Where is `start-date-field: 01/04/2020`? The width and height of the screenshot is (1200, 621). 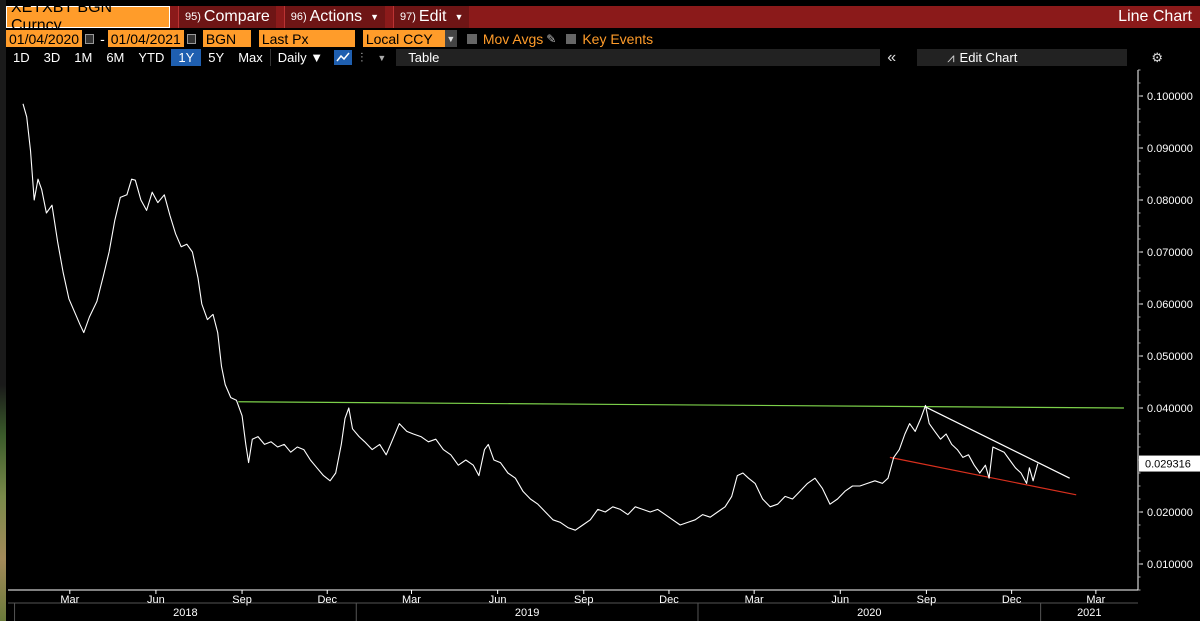 start-date-field: 01/04/2020 is located at coordinates (44, 38).